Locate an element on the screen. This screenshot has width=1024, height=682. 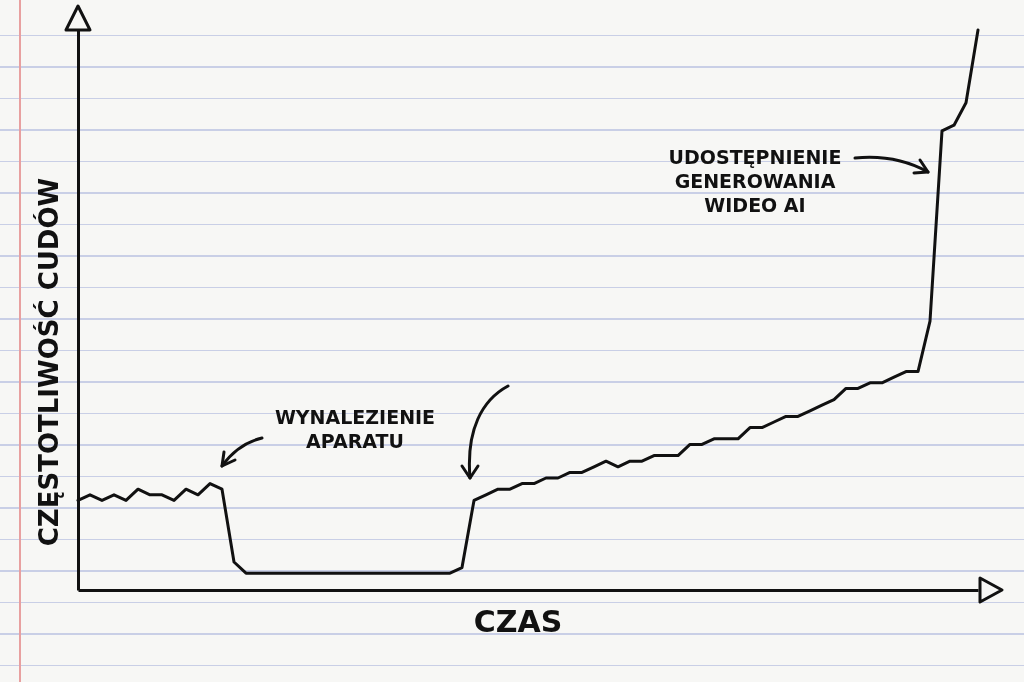
annotation: UDOSTĘPNIENIE GENEROWANIA WIDEO AI is located at coordinates (755, 181).